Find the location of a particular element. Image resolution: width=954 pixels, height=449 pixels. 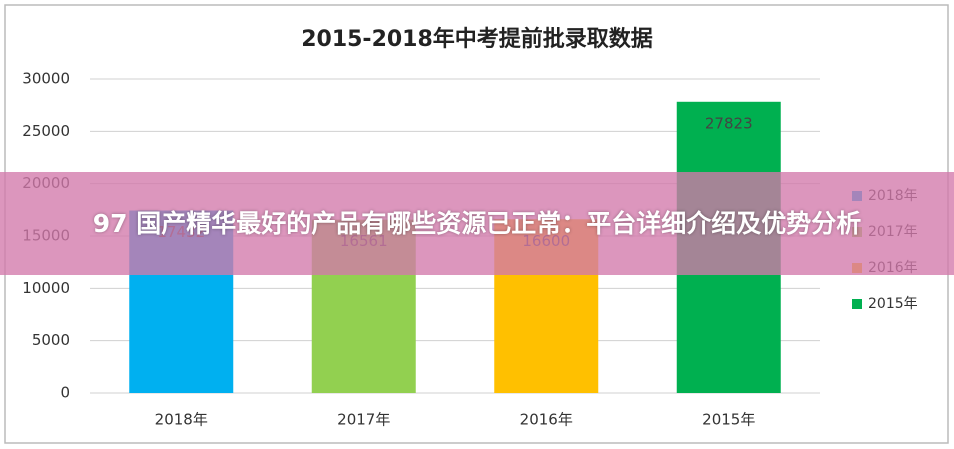

x-tick-label: 2017年 is located at coordinates (363, 420).